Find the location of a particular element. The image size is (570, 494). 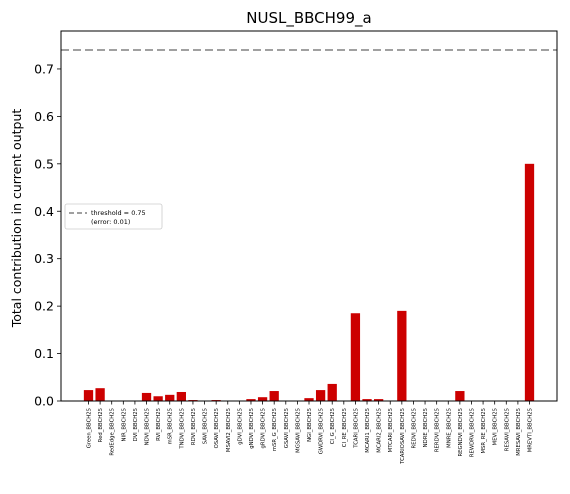

x-tick-label: RESAVI_BBCH25 is located at coordinates (507, 429).